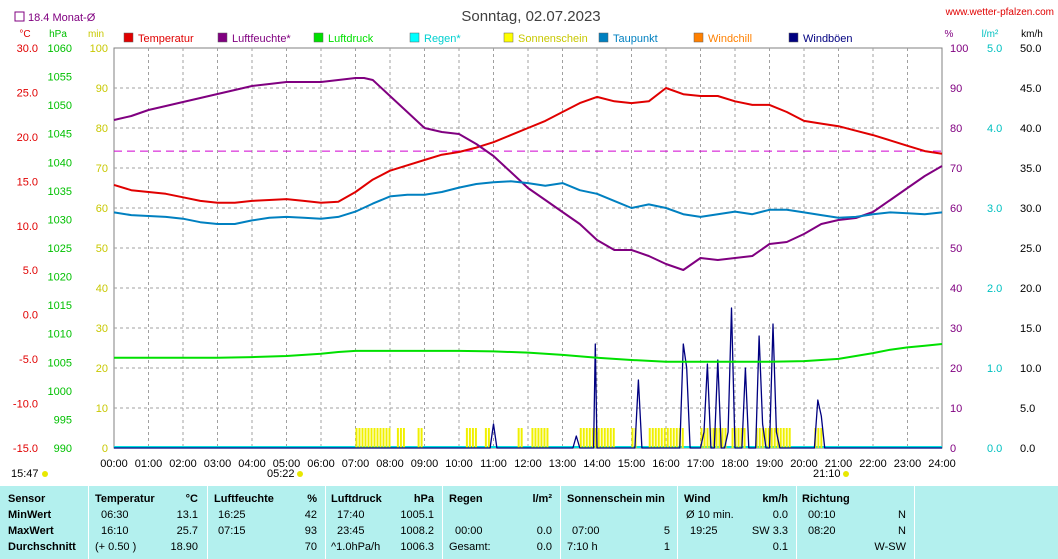 This screenshot has height=559, width=1058. What do you see at coordinates (27, 499) in the screenshot?
I see `header-sensor: Sensor` at bounding box center [27, 499].